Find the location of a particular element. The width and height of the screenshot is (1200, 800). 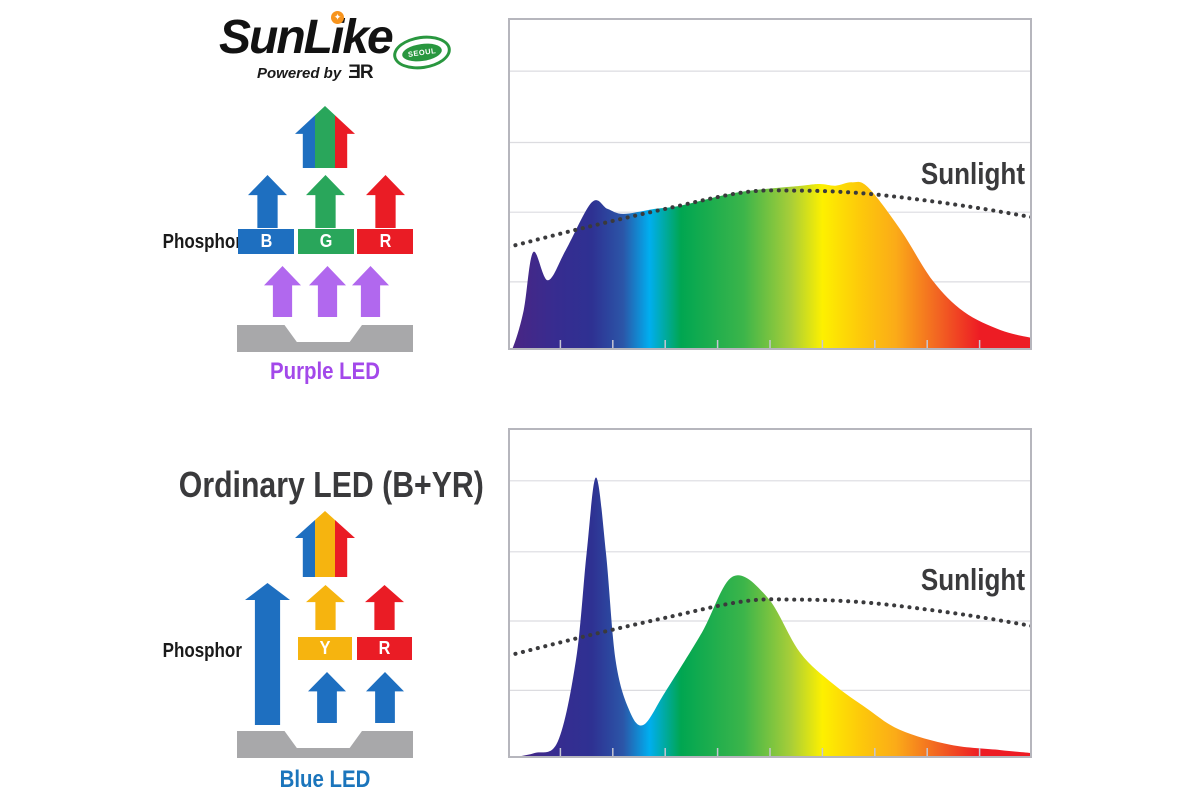

yellow-light-arrow-icon is located at coordinates (325, 607).